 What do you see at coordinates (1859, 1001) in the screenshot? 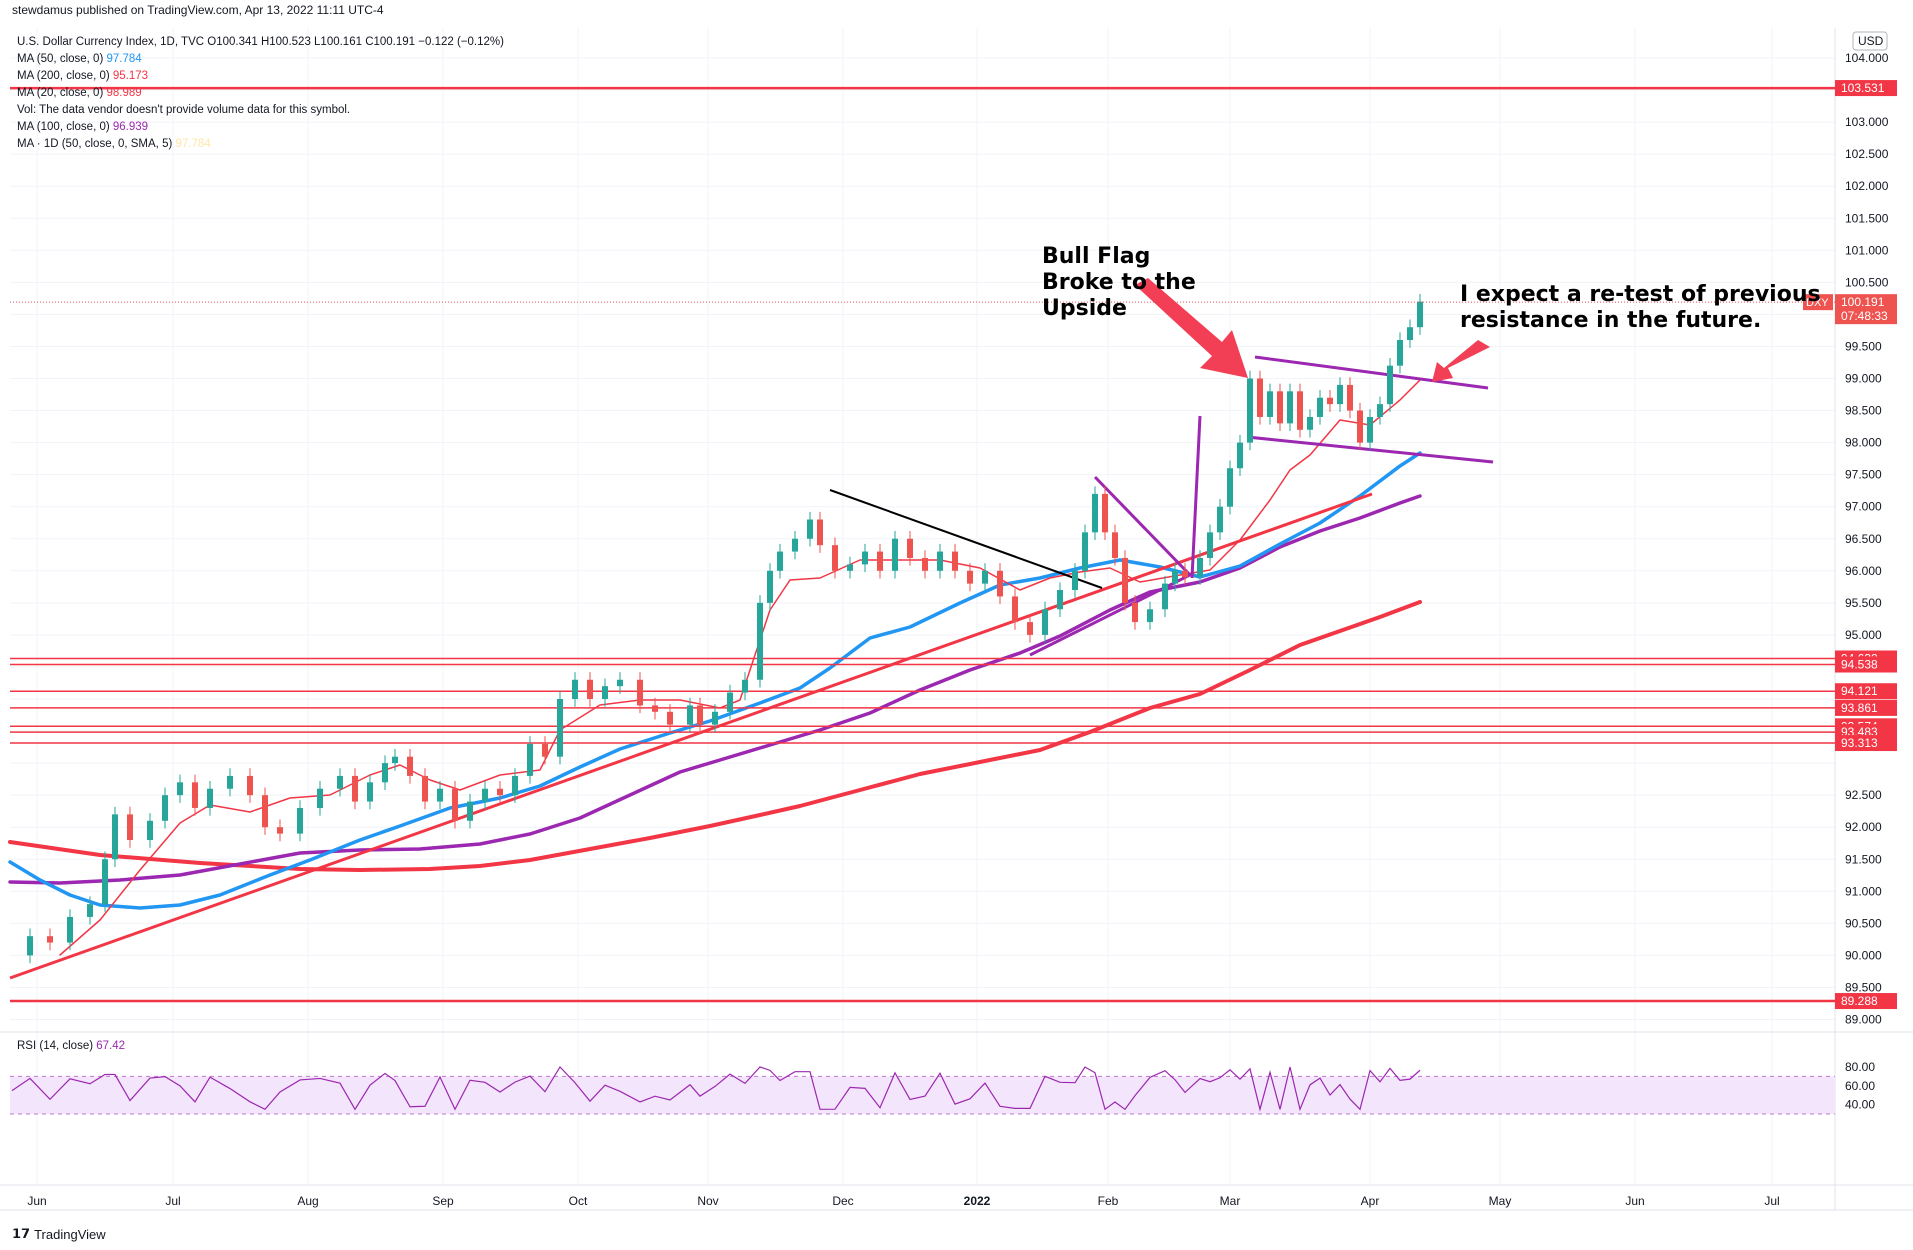
I see `level-price-label: 89.288` at bounding box center [1859, 1001].